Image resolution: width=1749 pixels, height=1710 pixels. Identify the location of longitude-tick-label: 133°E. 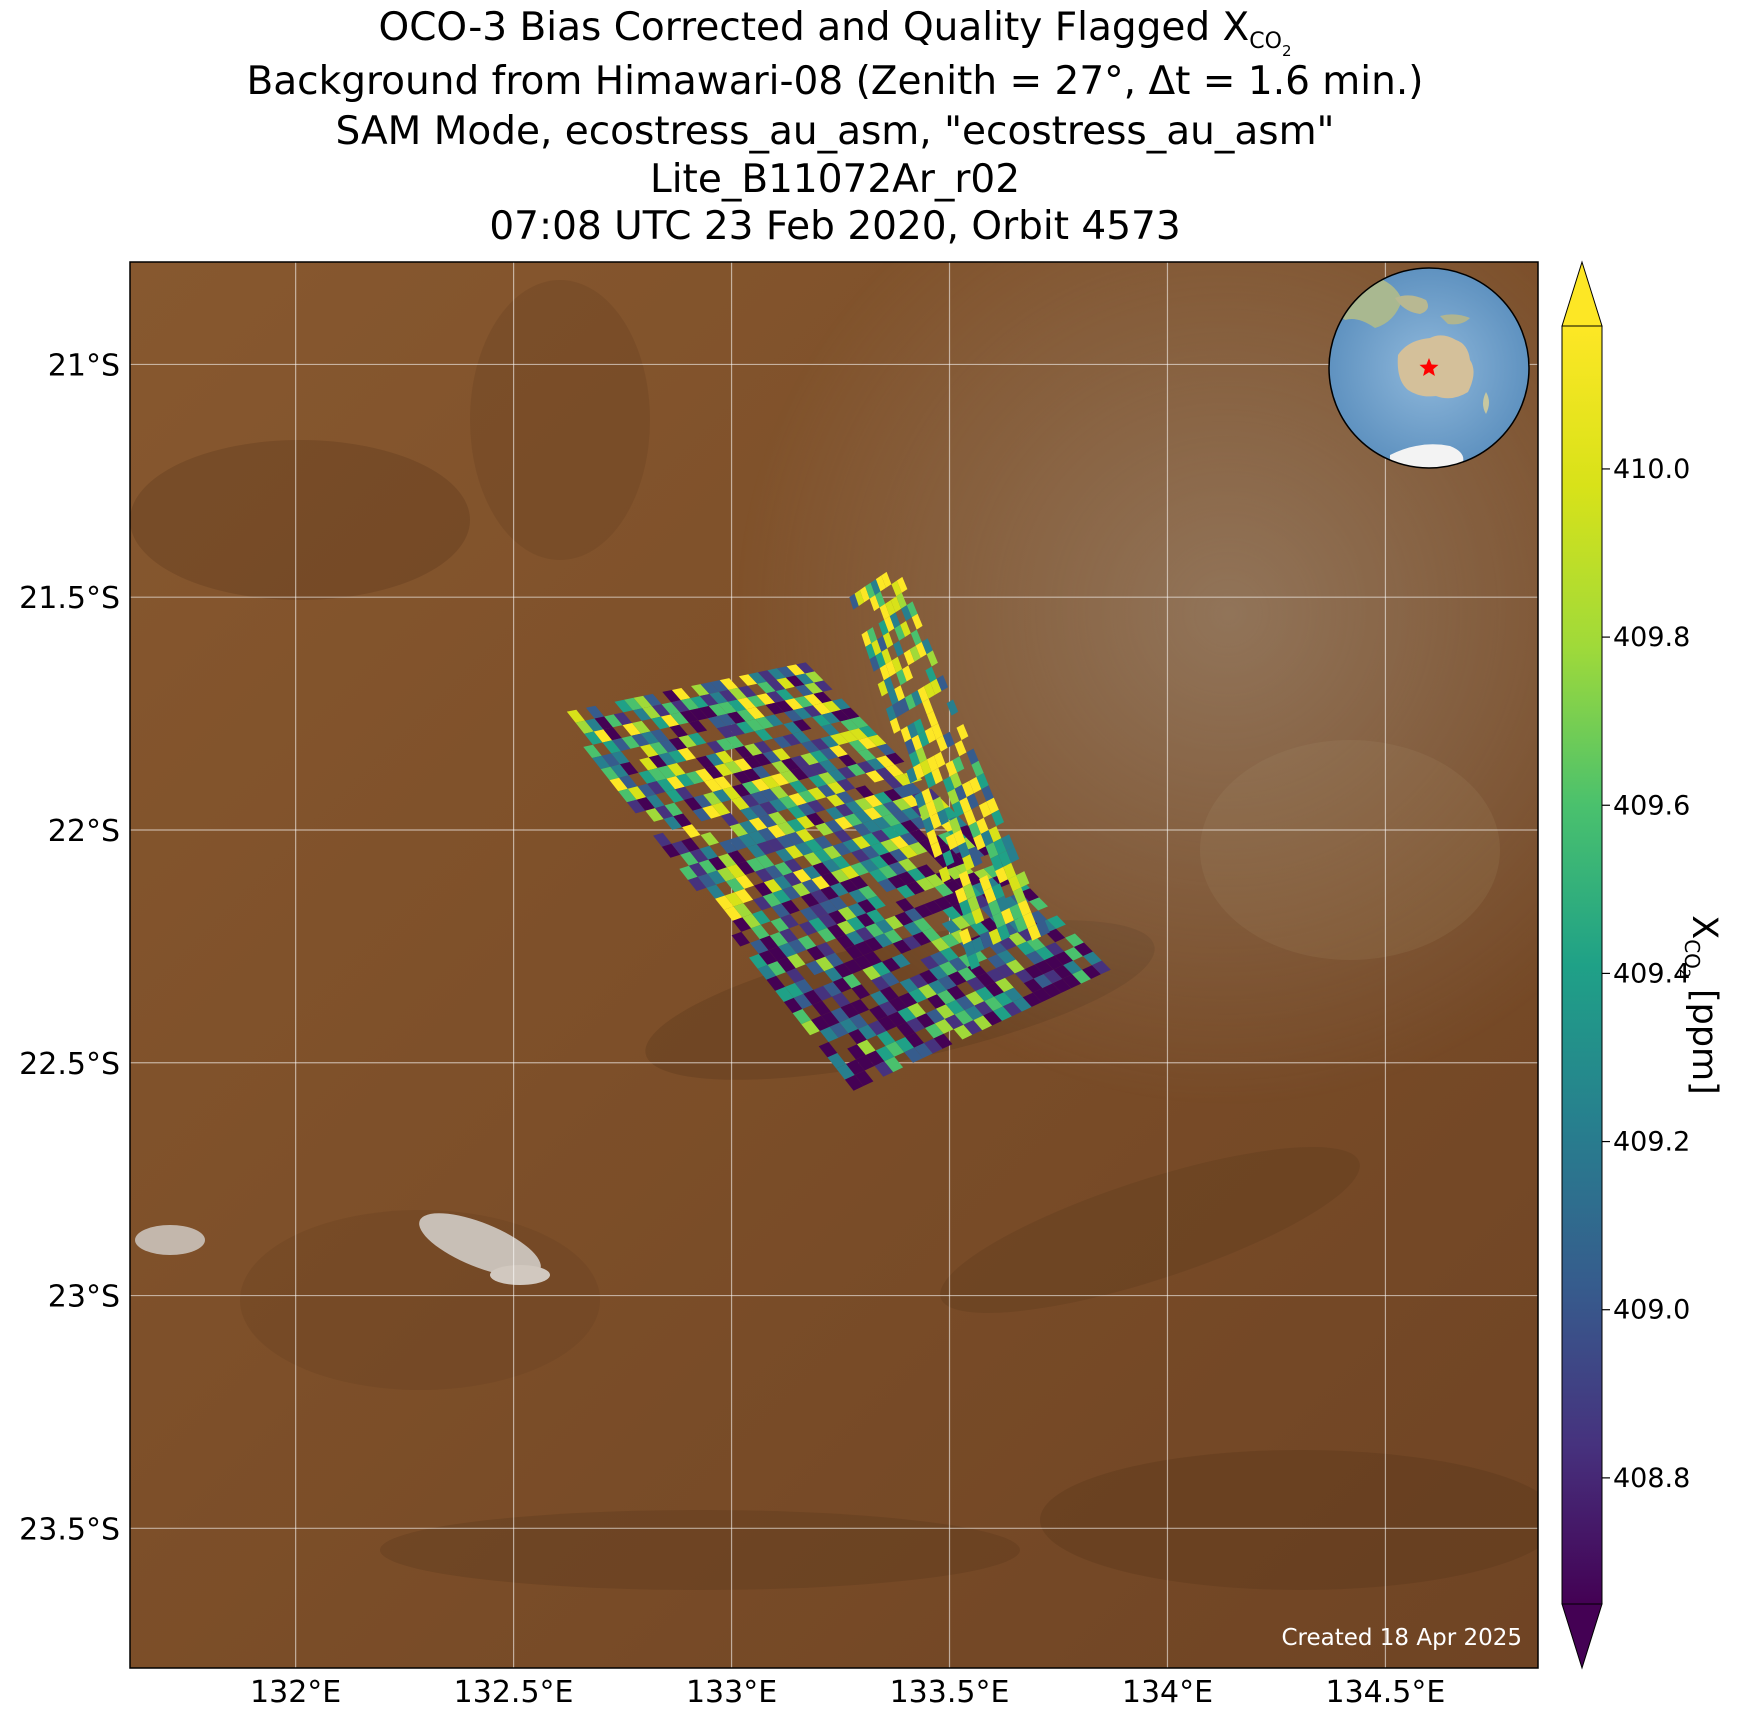
(731, 1692).